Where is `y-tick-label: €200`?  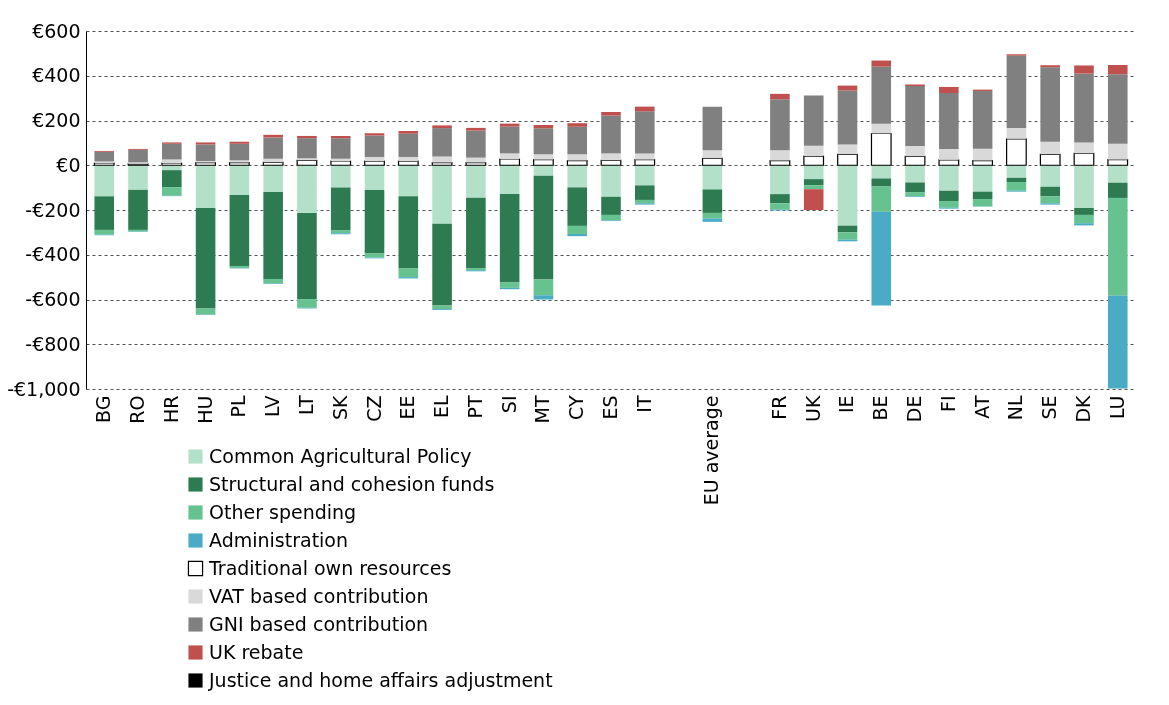 y-tick-label: €200 is located at coordinates (56, 120).